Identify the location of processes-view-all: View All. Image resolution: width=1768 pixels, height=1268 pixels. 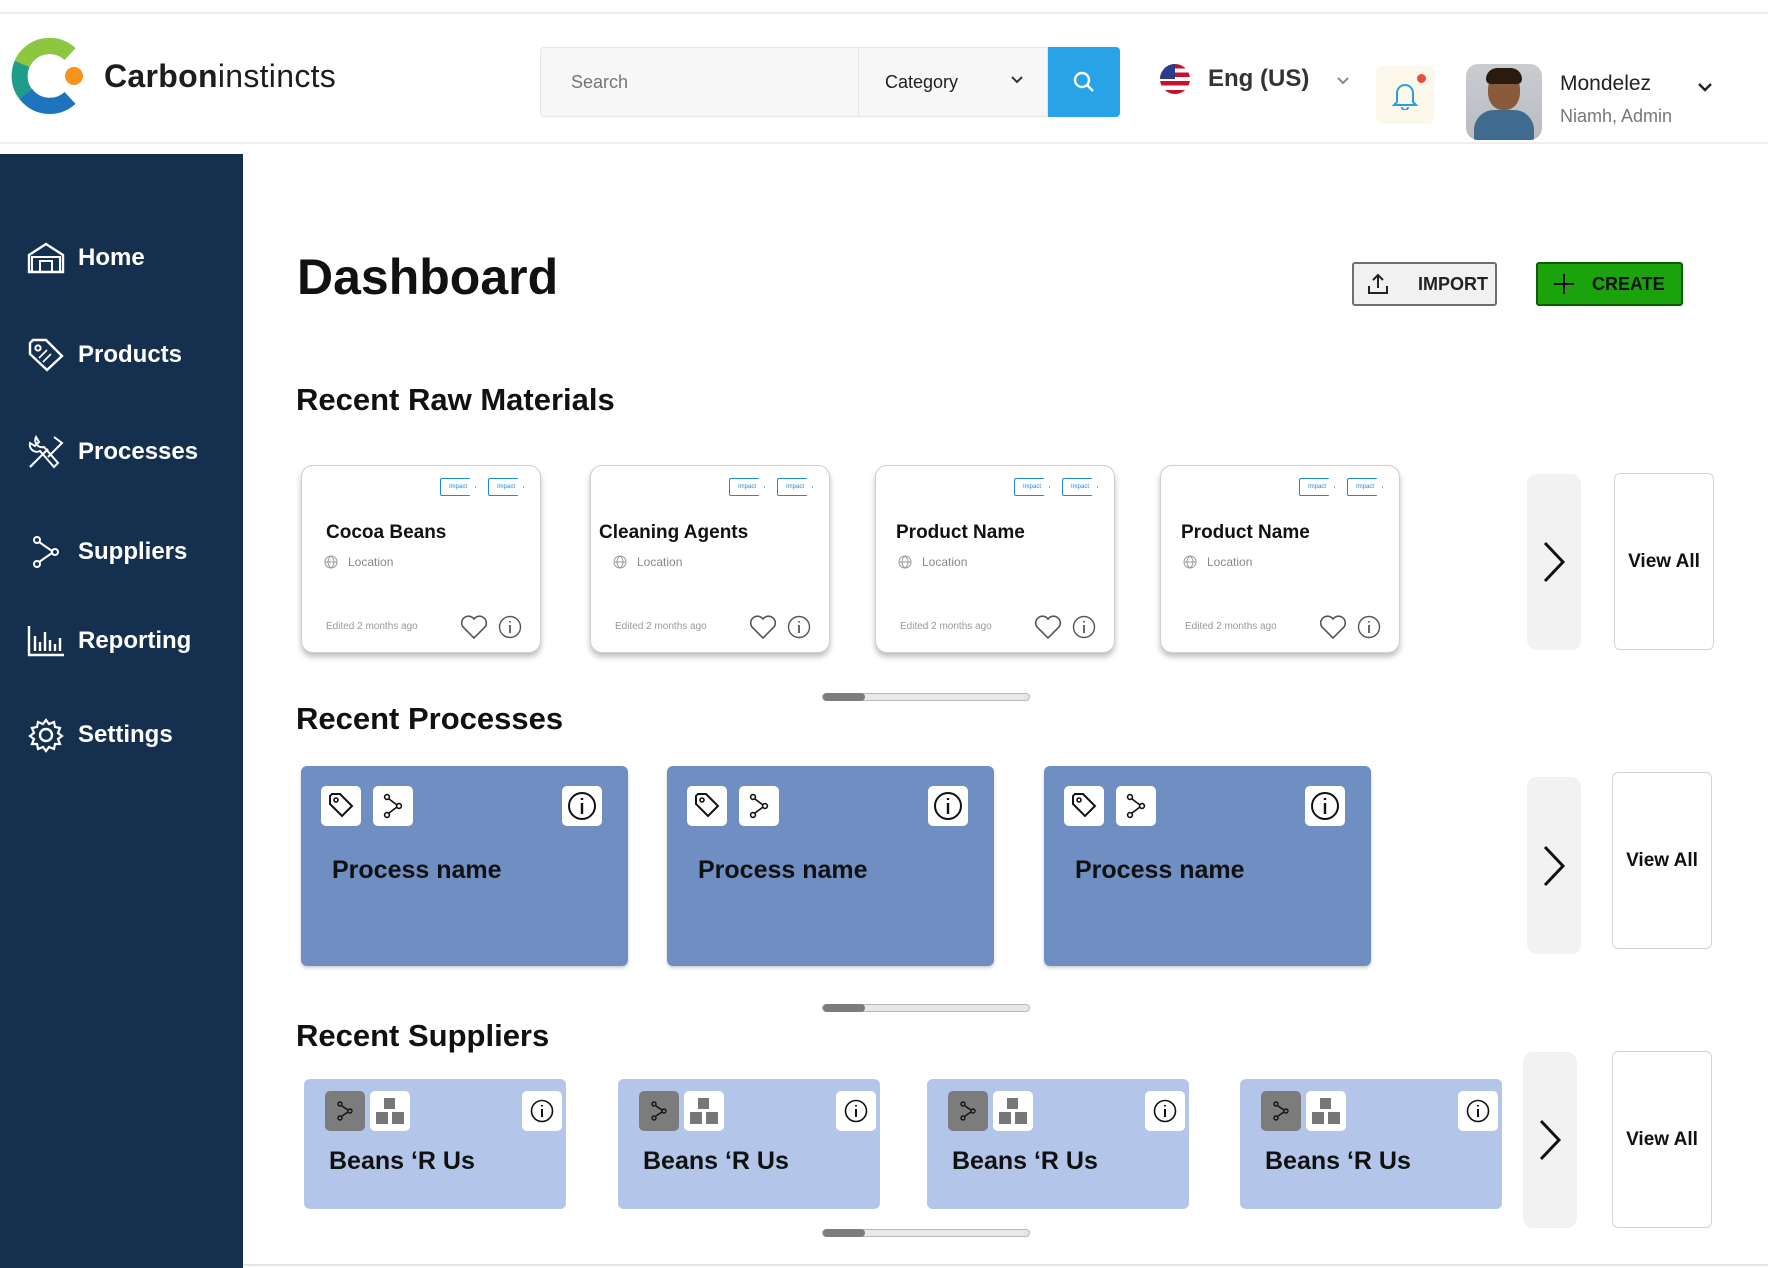
(1662, 860).